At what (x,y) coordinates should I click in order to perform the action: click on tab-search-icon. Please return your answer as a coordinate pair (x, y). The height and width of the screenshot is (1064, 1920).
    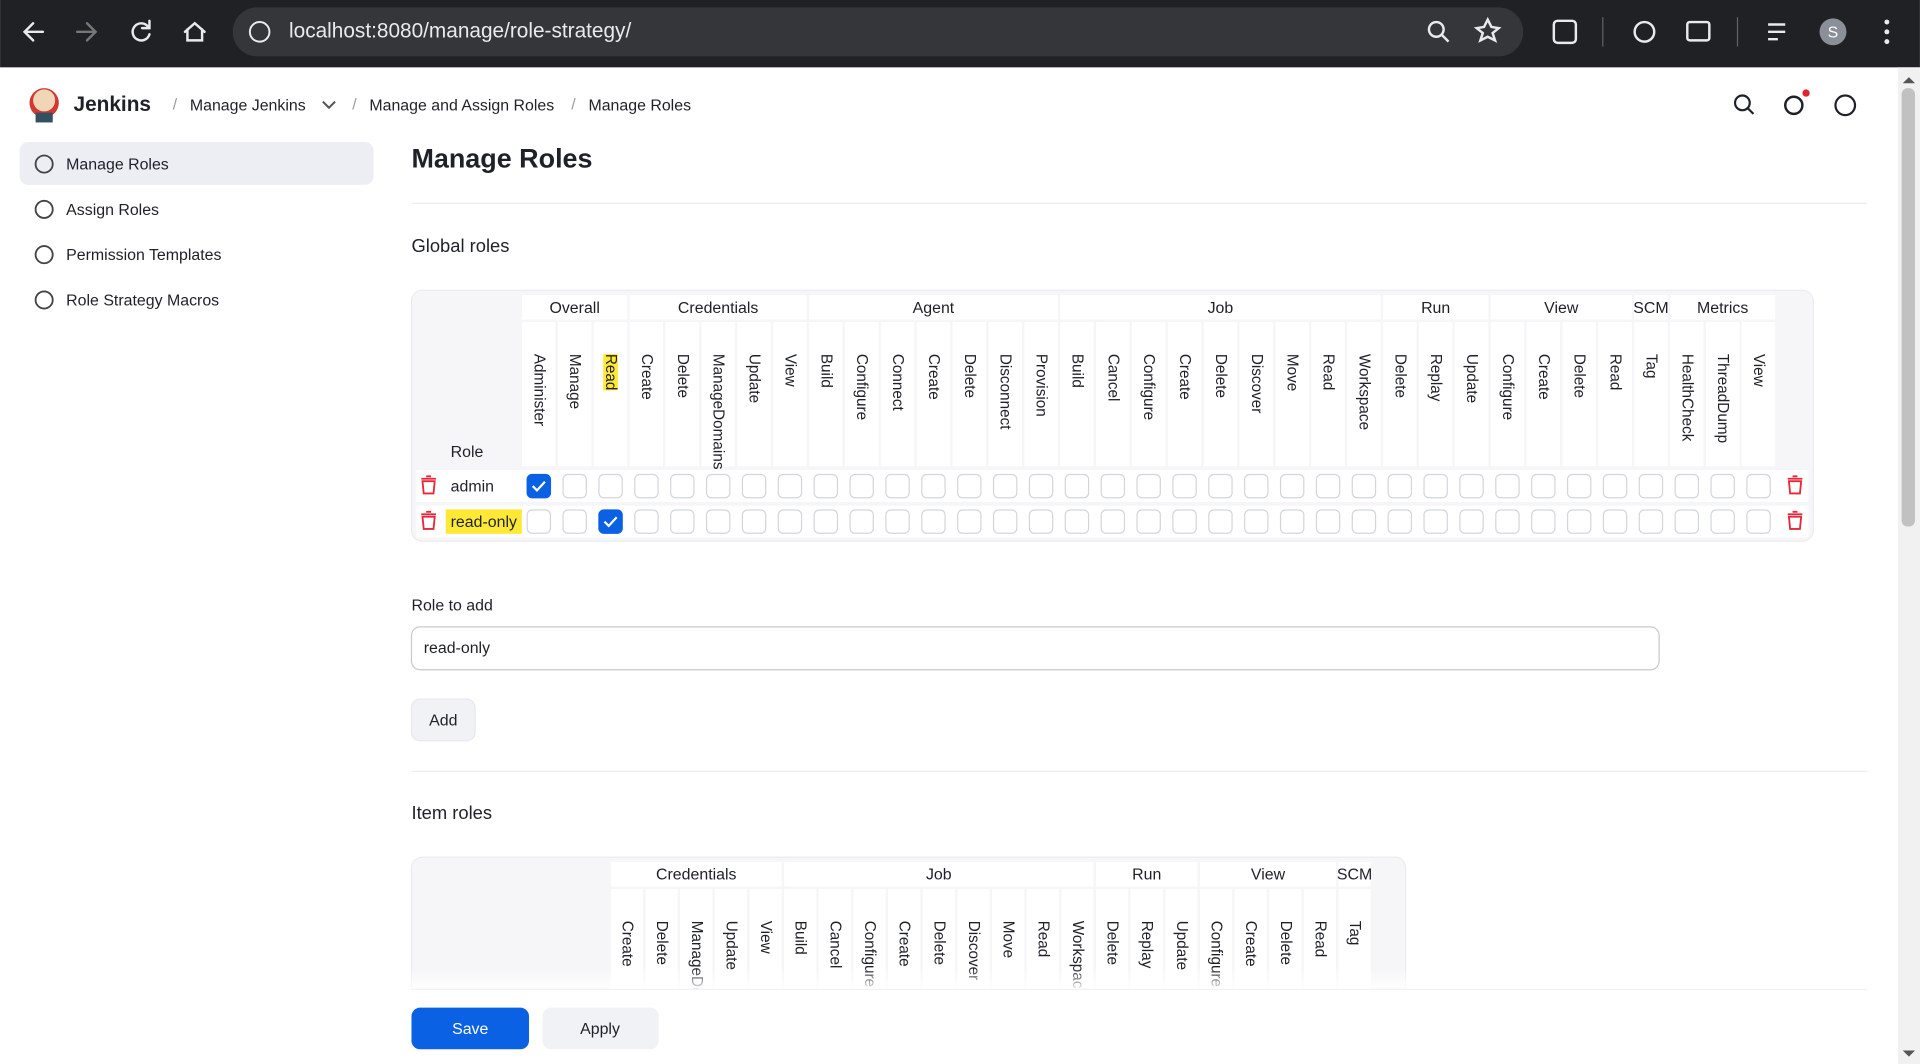
    Looking at the image, I should click on (1698, 31).